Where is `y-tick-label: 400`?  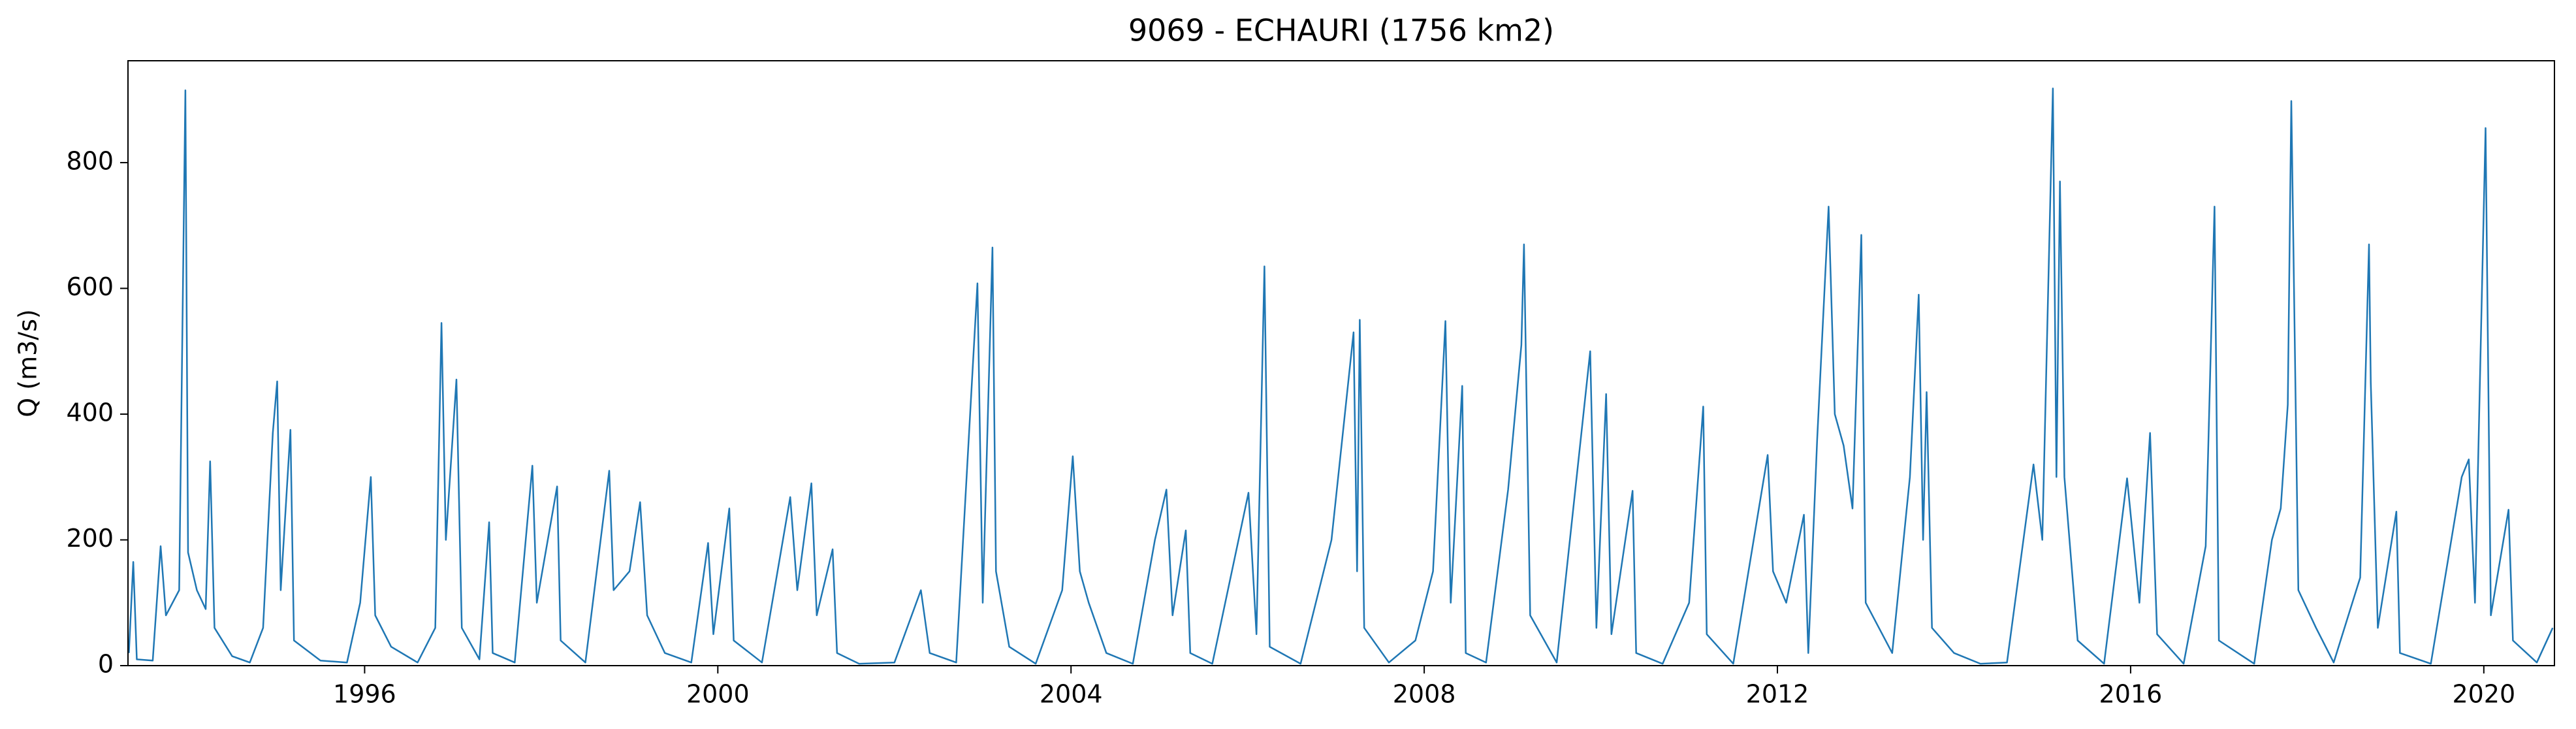
y-tick-label: 400 is located at coordinates (90, 412).